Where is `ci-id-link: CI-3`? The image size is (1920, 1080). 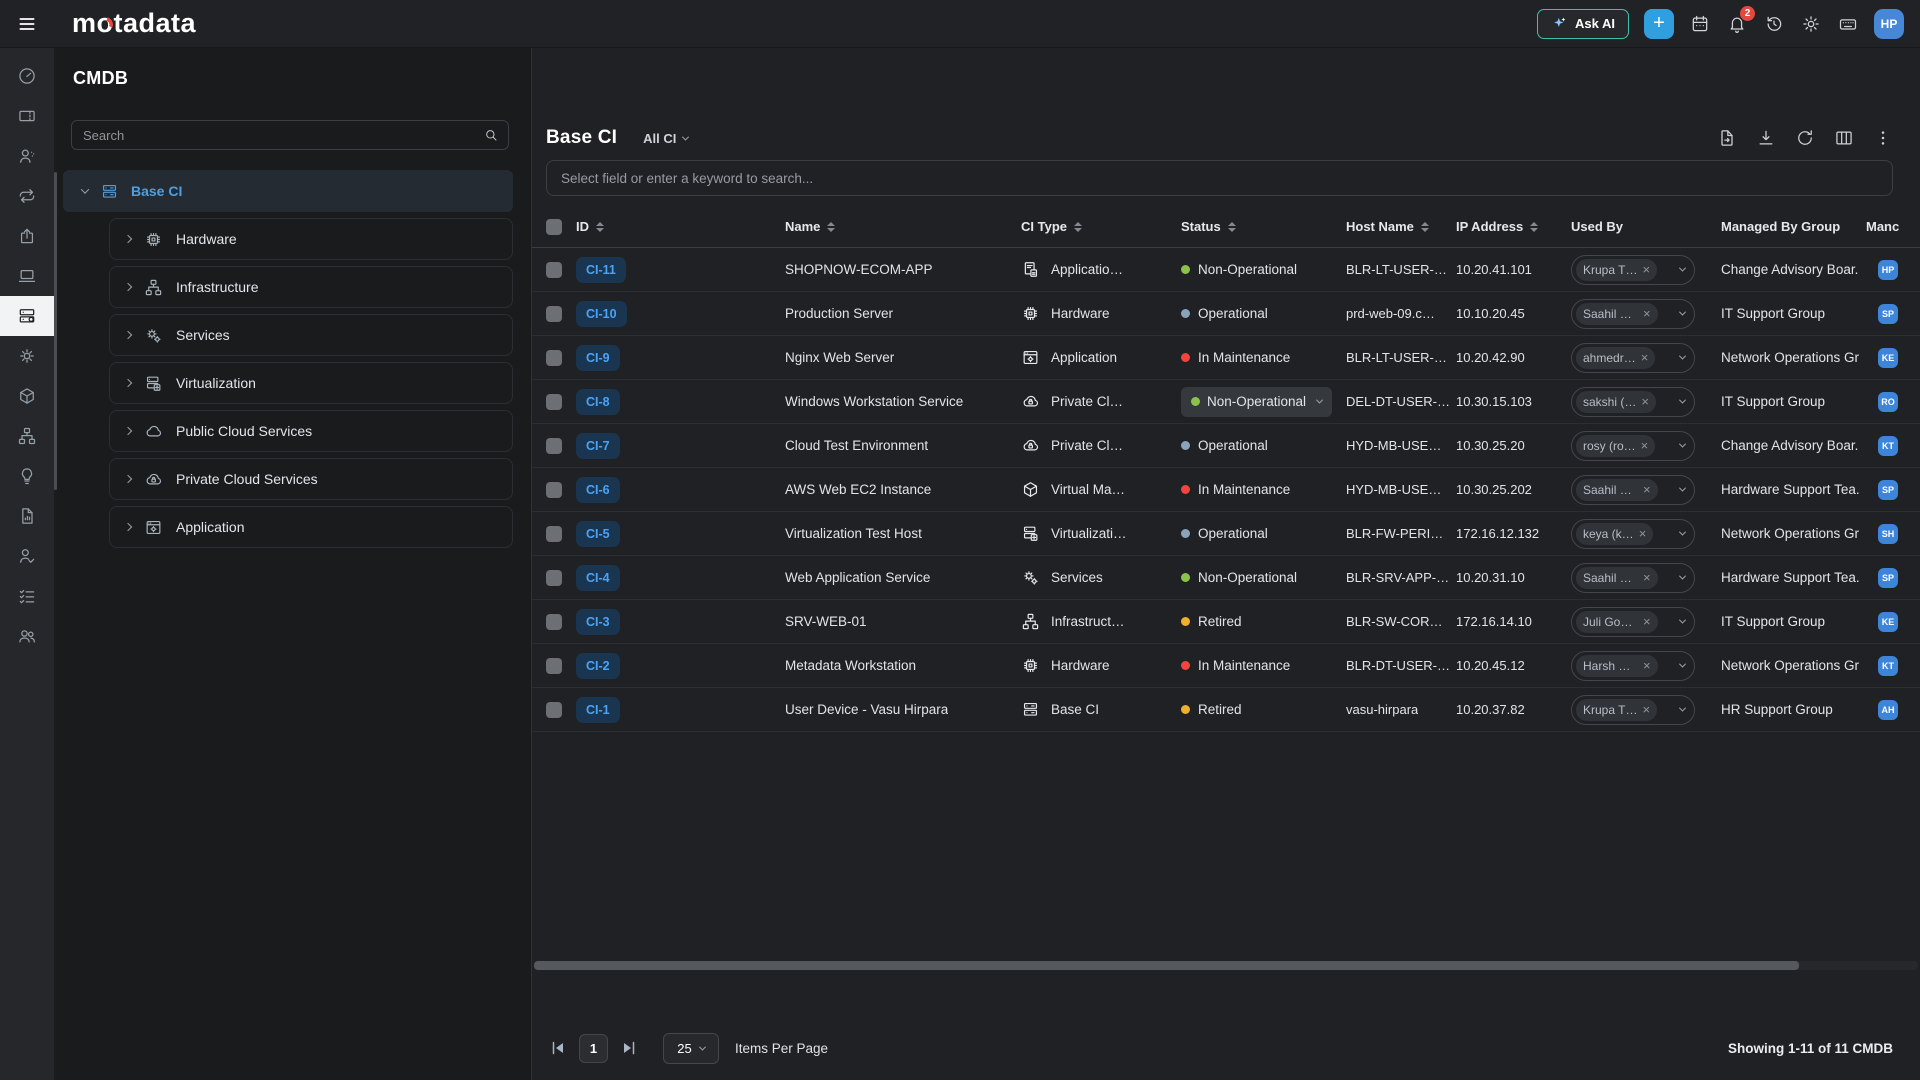
ci-id-link: CI-3 is located at coordinates (598, 621).